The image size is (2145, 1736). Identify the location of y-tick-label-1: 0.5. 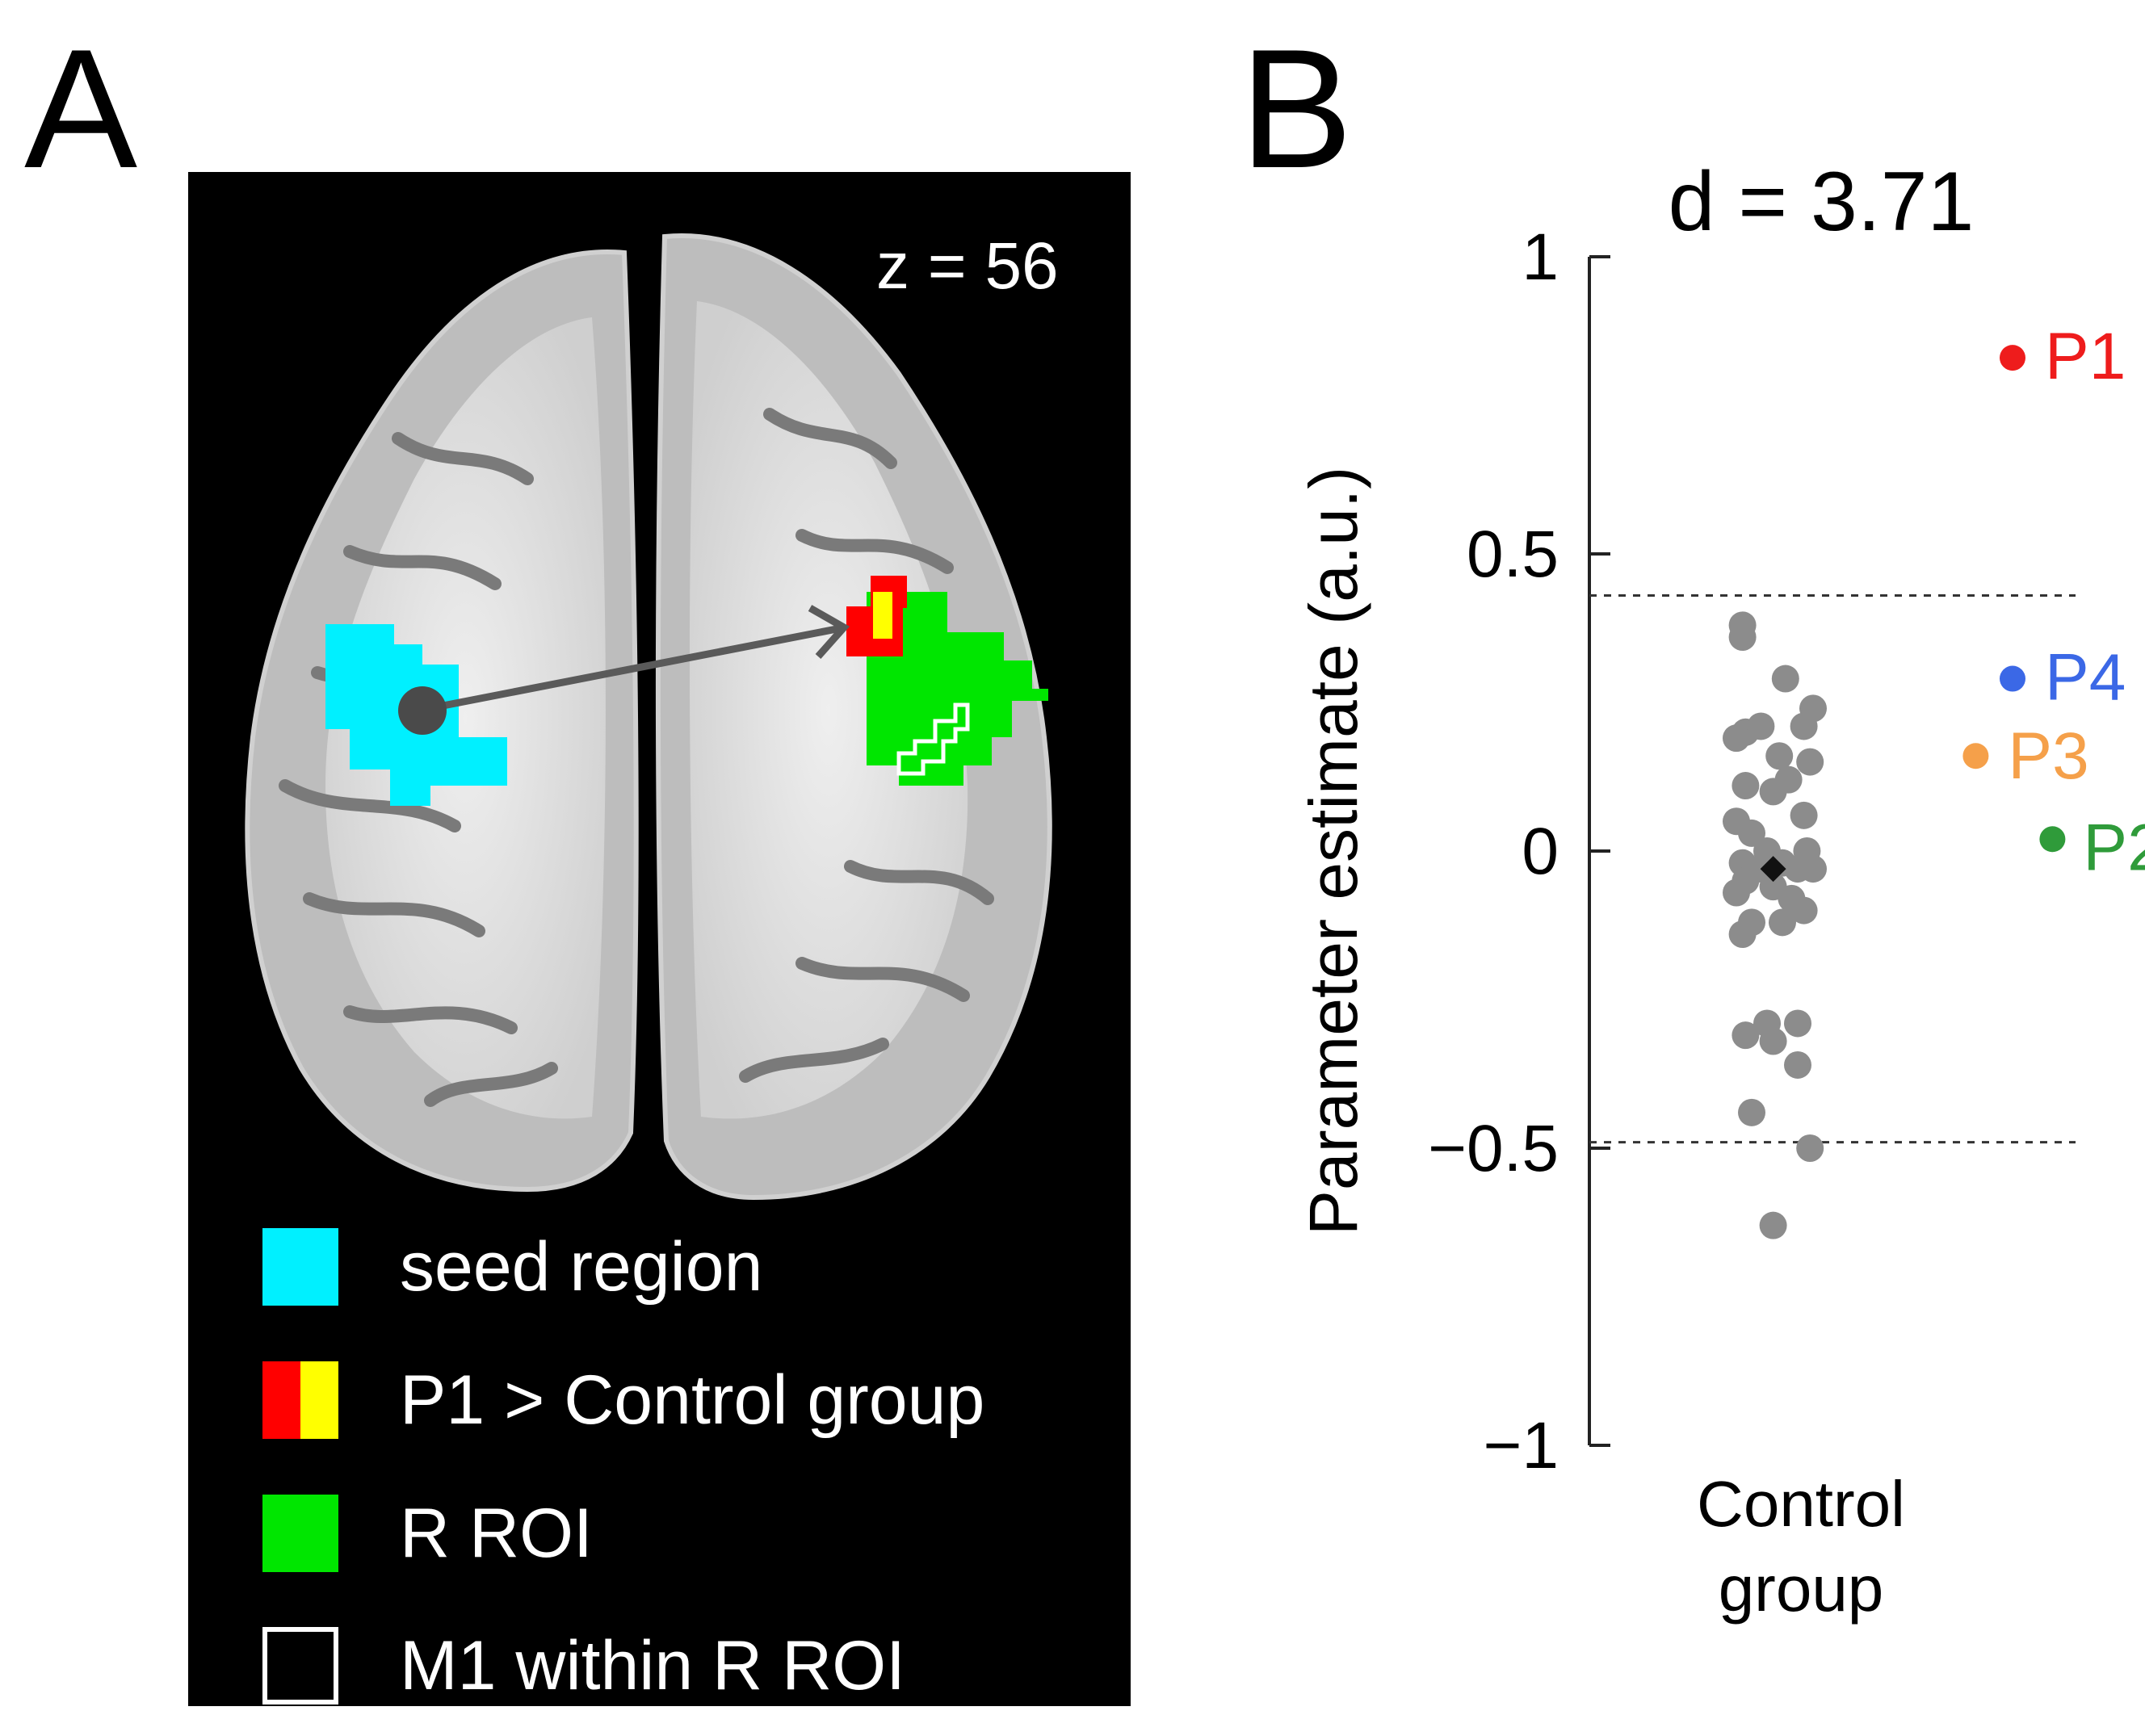
(1513, 554).